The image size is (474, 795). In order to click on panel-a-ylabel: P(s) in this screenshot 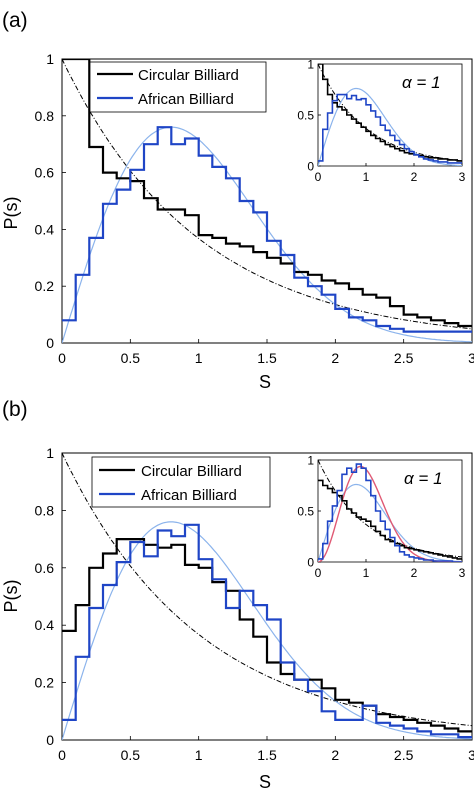, I will do `click(11, 213)`.